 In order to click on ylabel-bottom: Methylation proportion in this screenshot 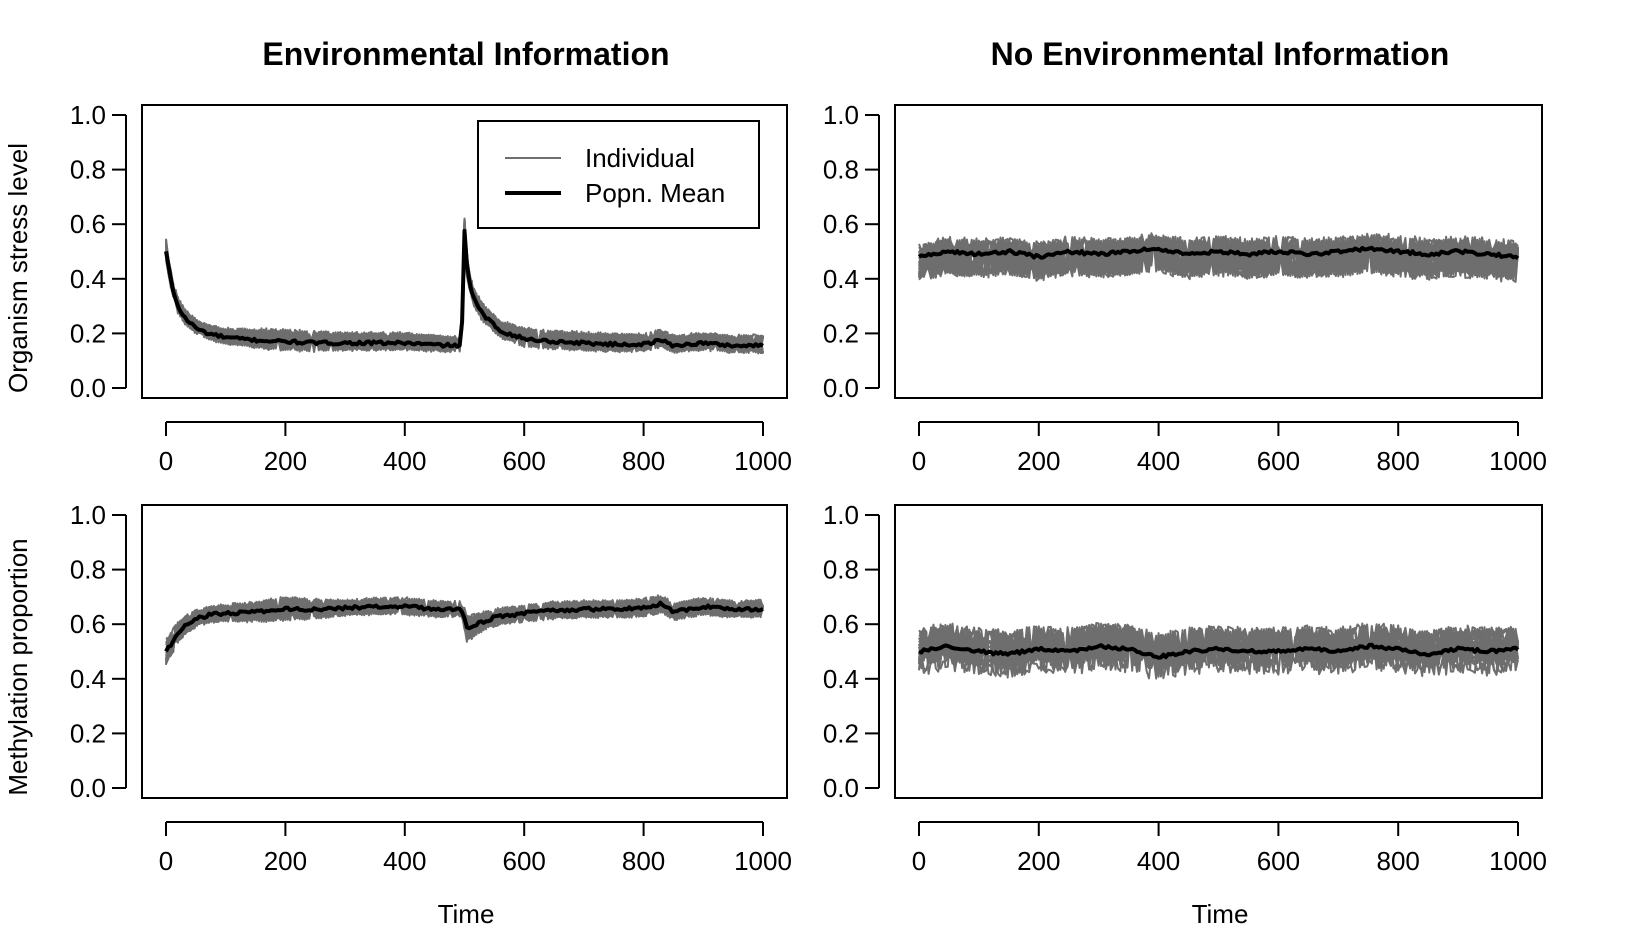, I will do `click(18, 666)`.